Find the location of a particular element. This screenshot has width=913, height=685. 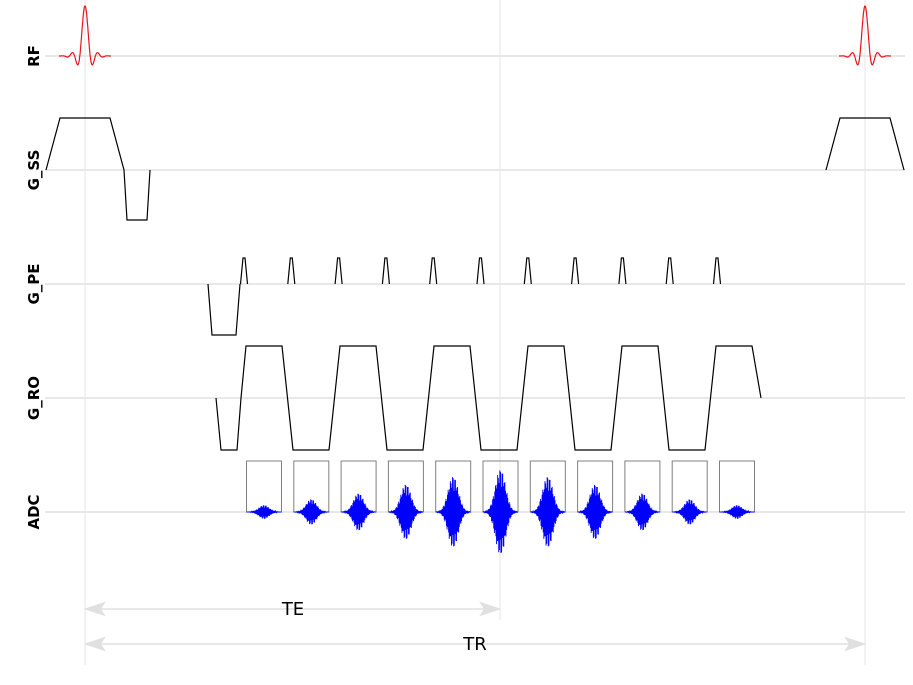

rf-trace is located at coordinates (475, 35).